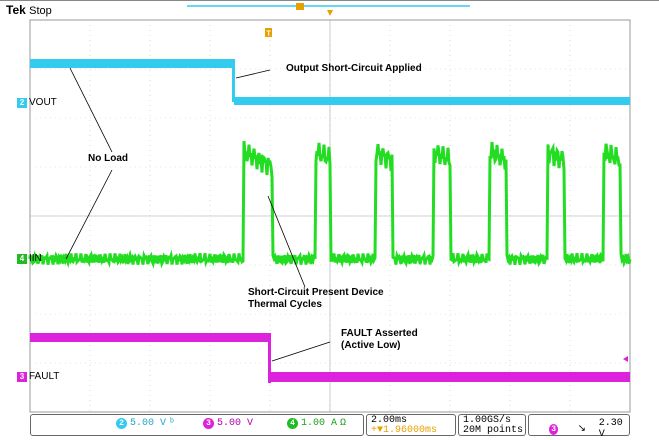 This screenshot has height=440, width=659. I want to click on ch4-dot-icon: 4, so click(292, 423).